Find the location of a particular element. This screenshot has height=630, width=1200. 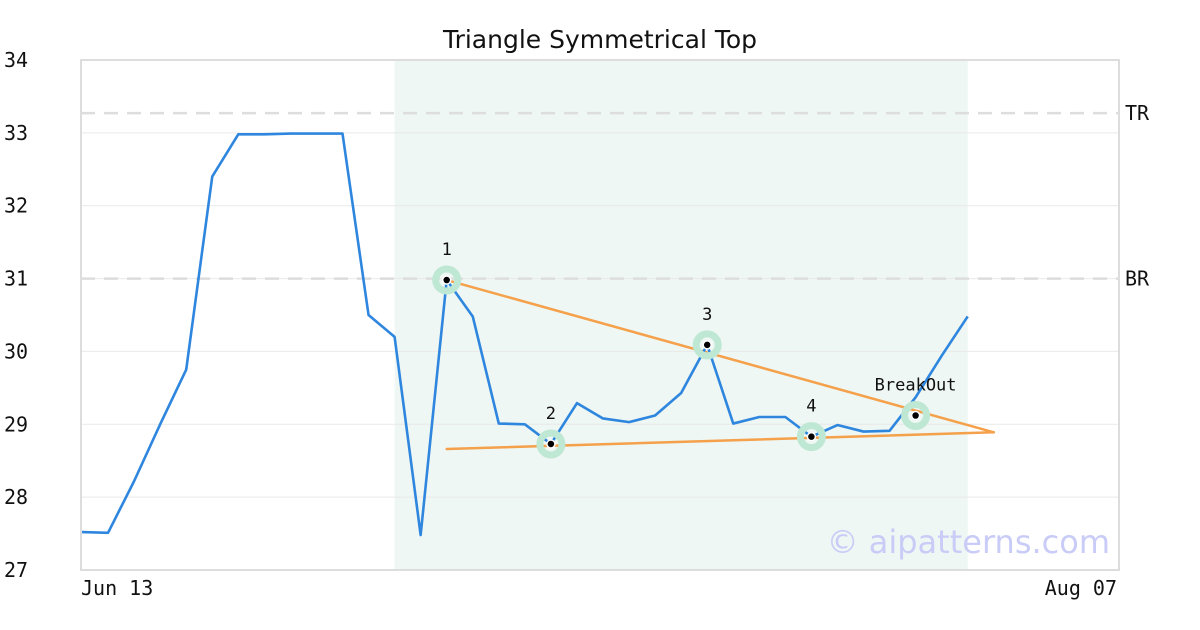

y-tick-label: 32 is located at coordinates (16, 206).